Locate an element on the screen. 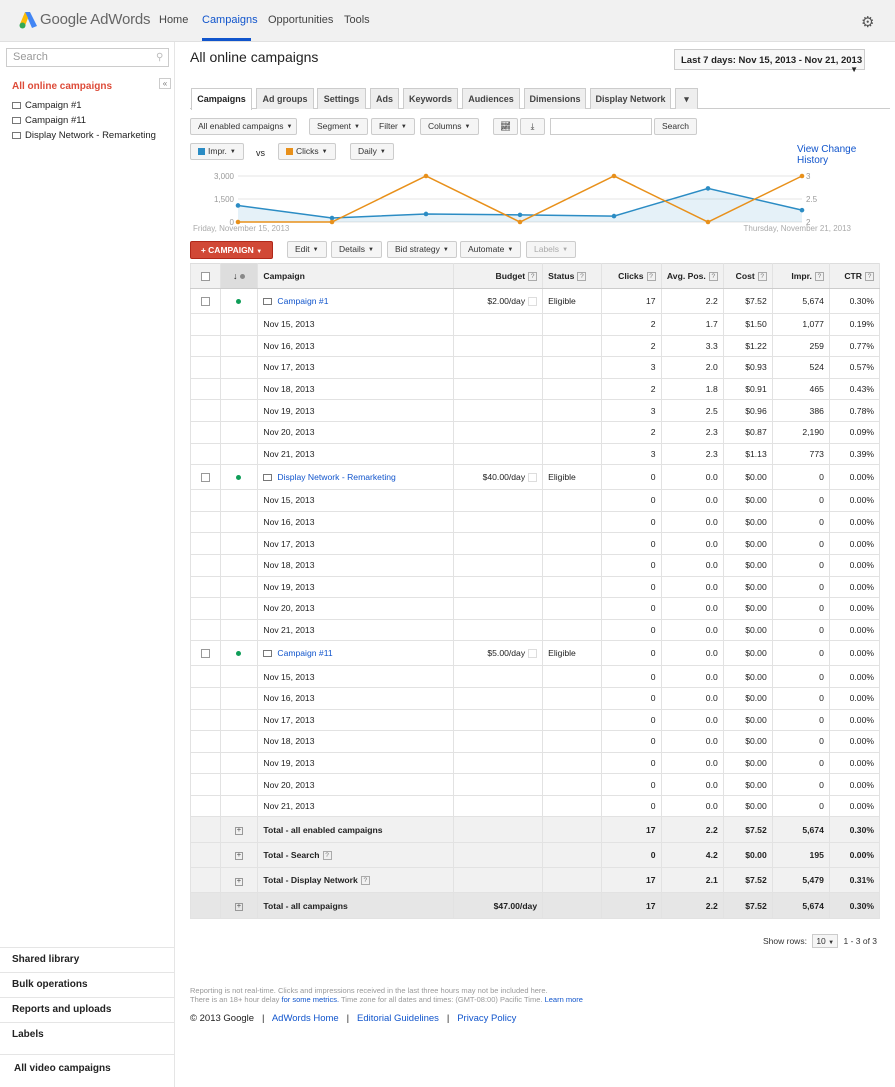 The height and width of the screenshot is (1087, 895). cost-cell: $0.00 is located at coordinates (748, 763).